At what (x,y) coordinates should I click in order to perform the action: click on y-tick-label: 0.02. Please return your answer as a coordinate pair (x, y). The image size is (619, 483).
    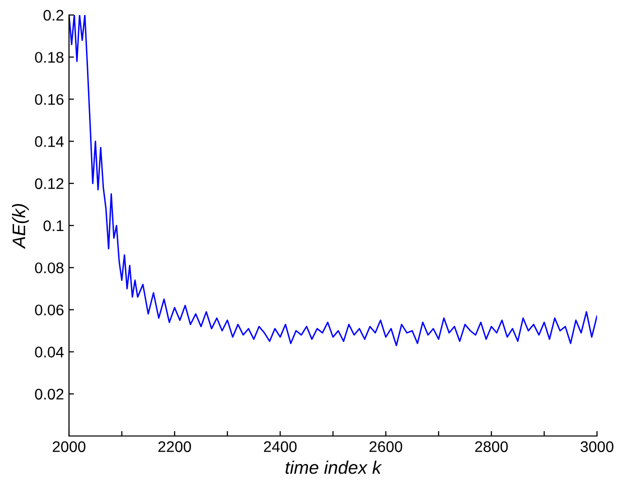
    Looking at the image, I should click on (49, 394).